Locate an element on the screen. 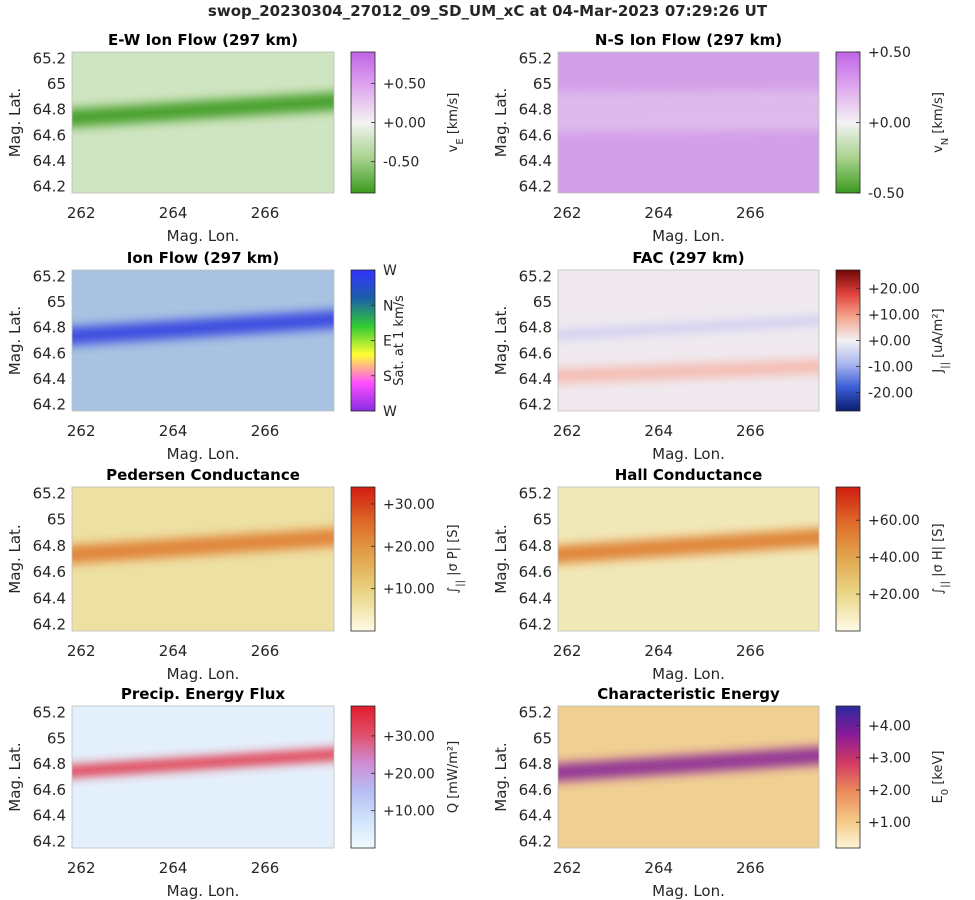  panel-title: N-S Ion Flow (297 km) is located at coordinates (688, 40).